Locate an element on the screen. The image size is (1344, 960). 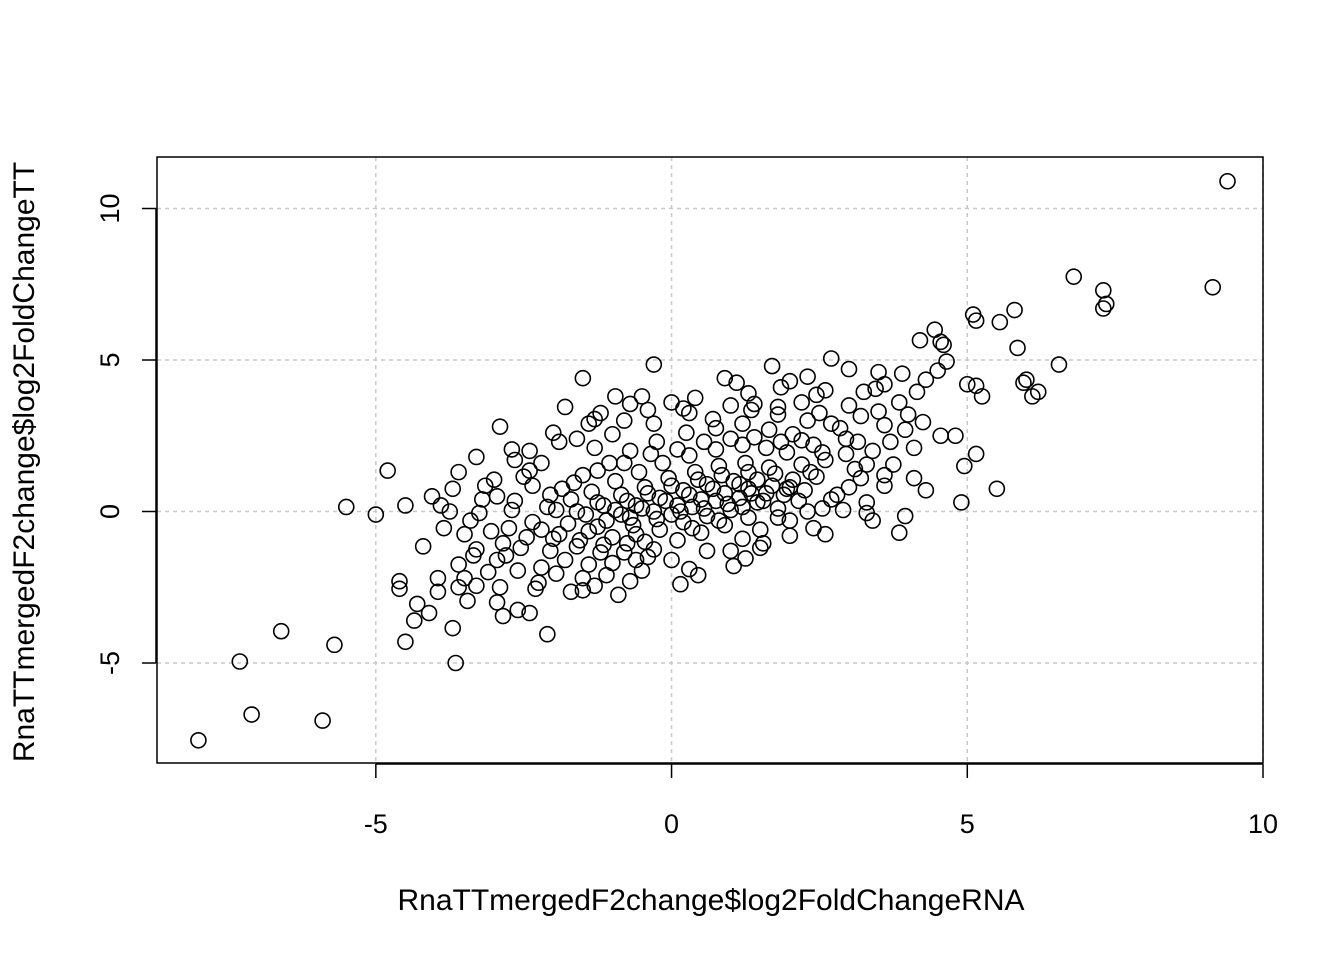
x-tick-label: -5 is located at coordinates (376, 824).